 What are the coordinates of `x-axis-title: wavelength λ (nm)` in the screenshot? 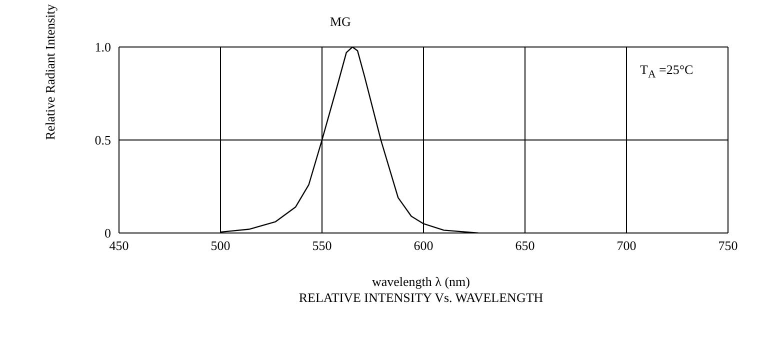 It's located at (421, 282).